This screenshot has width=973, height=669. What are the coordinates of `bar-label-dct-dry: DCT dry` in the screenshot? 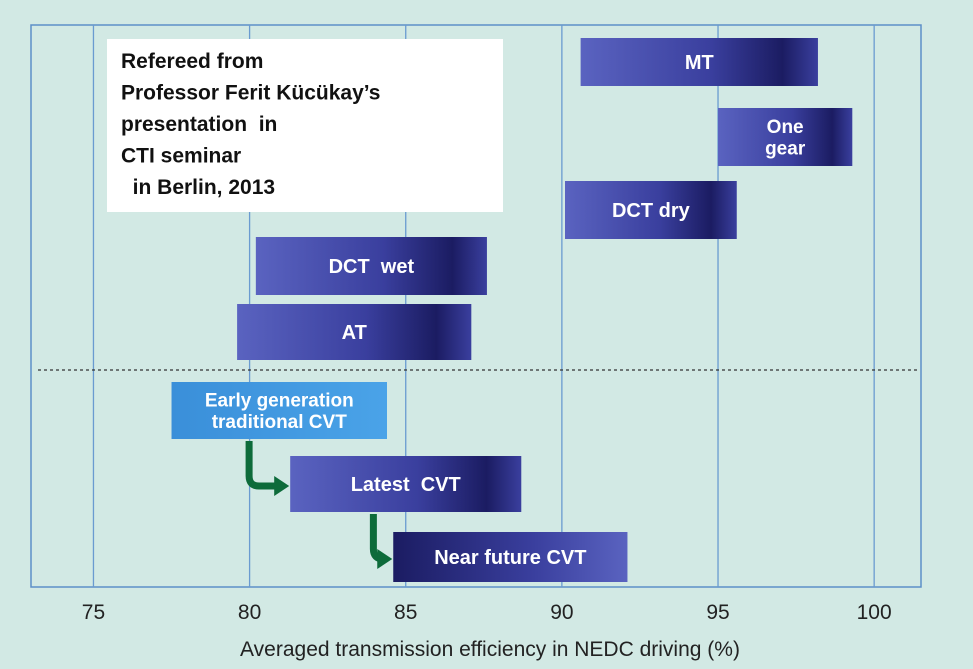 It's located at (651, 211).